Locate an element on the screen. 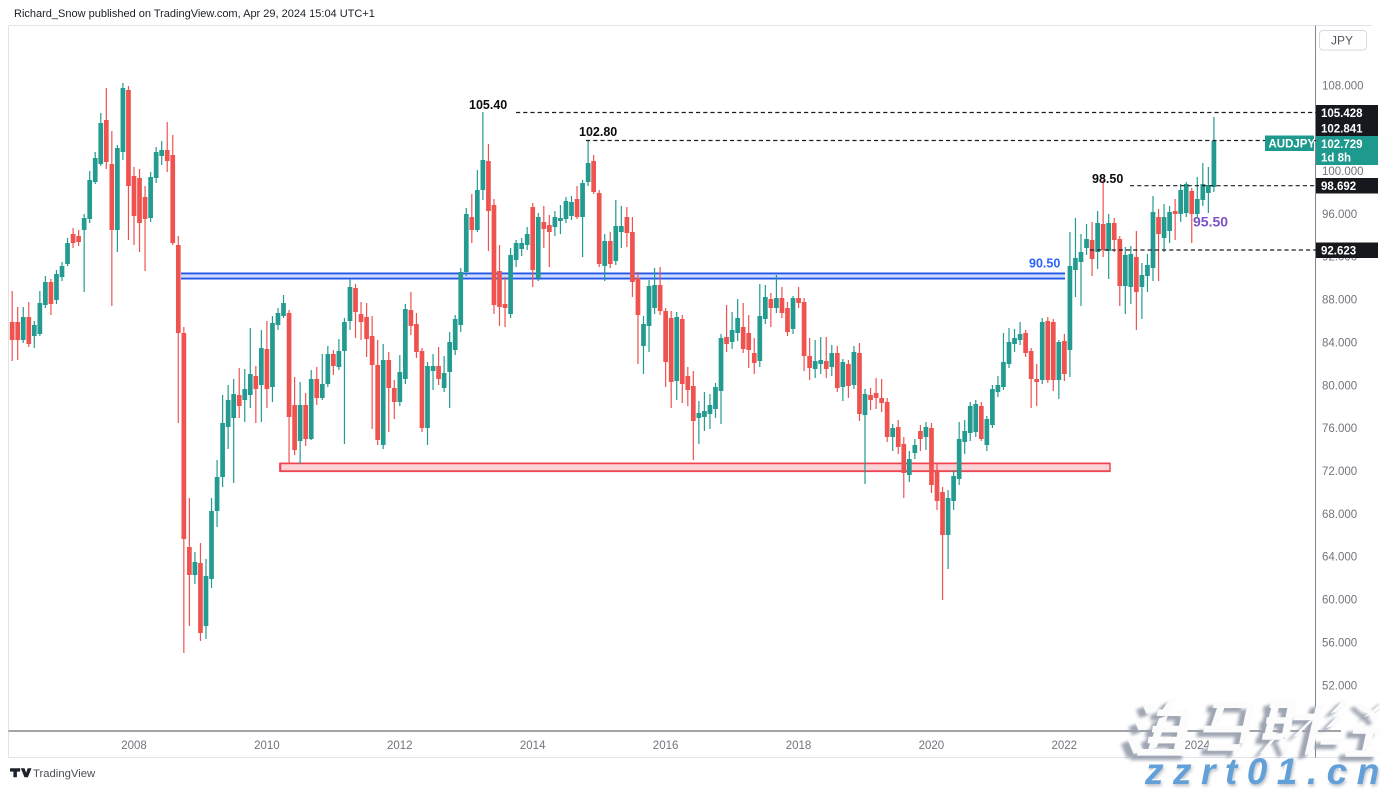 This screenshot has width=1380, height=789. svg-text: 92.623 is located at coordinates (1338, 252).